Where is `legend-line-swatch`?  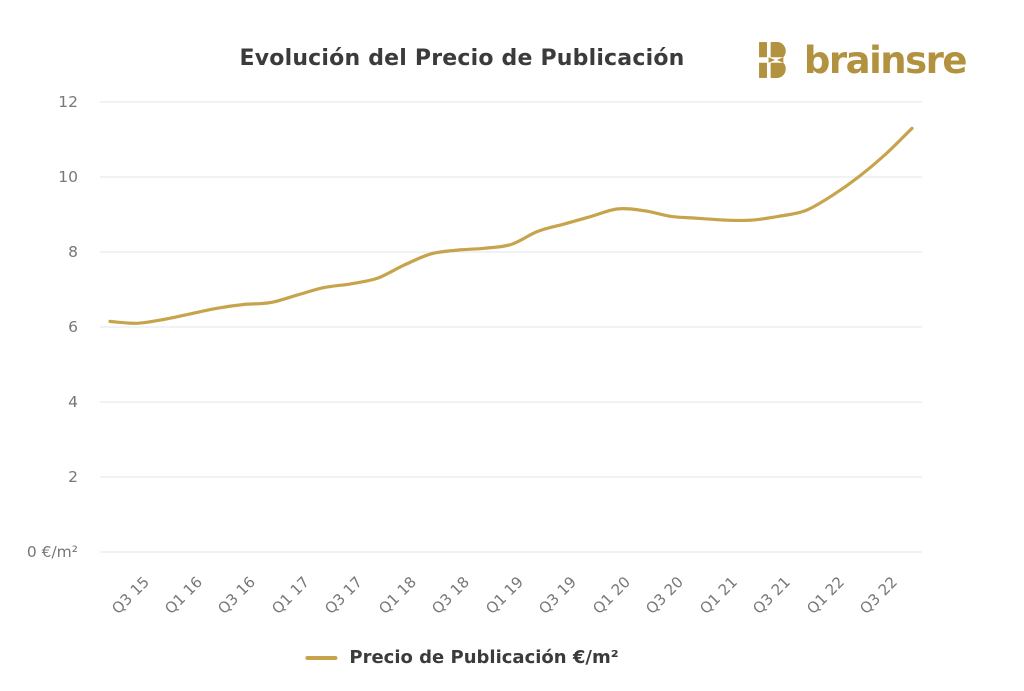
legend-line-swatch is located at coordinates (321, 657).